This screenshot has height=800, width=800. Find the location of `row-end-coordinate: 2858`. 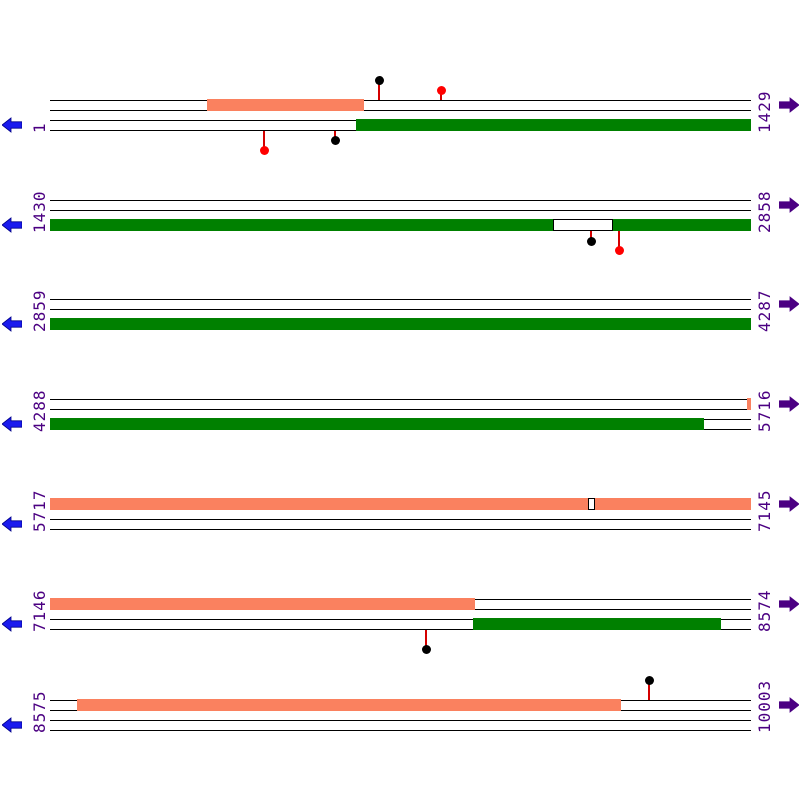

row-end-coordinate: 2858 is located at coordinates (764, 211).